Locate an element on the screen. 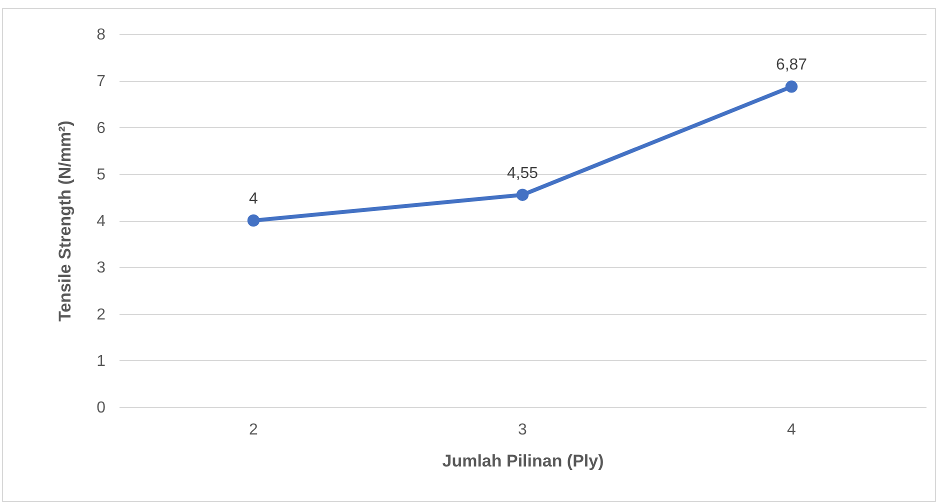  y-axis-title: Tensile Strength (N/mm²) is located at coordinates (65, 221).